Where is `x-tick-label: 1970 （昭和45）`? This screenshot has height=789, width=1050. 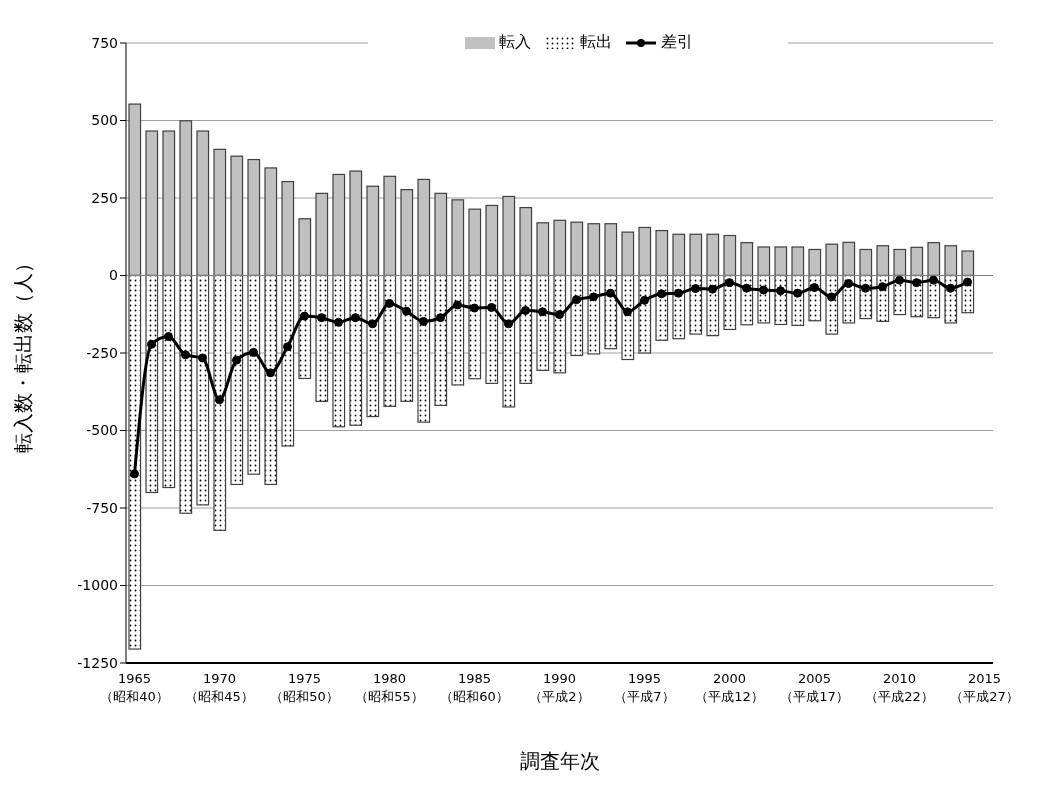 x-tick-label: 1970 （昭和45） is located at coordinates (219, 687).